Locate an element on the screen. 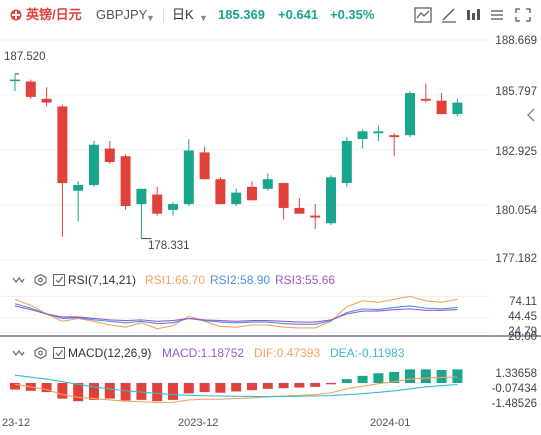 The height and width of the screenshot is (435, 541). symbol-name: 英镑/日元 is located at coordinates (54, 14).